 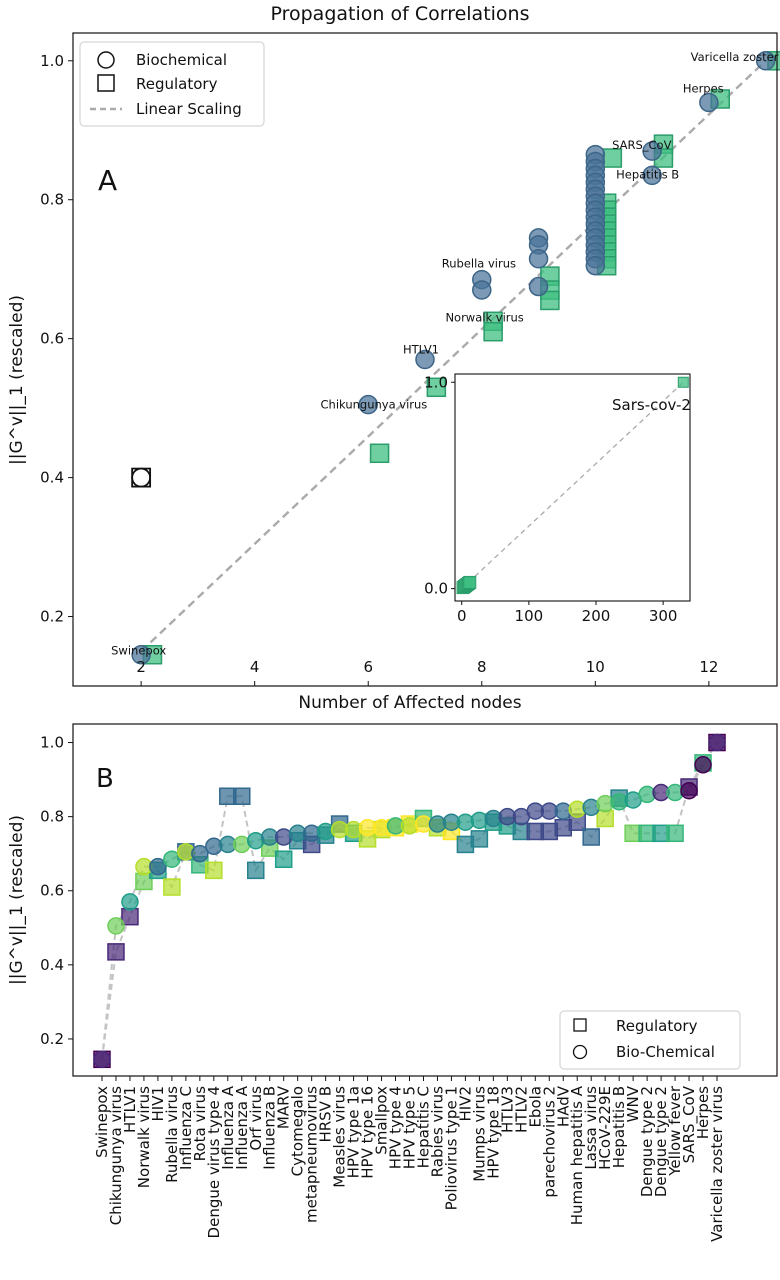 I want to click on category-label: Varicella zoster virus, so click(x=717, y=1164).